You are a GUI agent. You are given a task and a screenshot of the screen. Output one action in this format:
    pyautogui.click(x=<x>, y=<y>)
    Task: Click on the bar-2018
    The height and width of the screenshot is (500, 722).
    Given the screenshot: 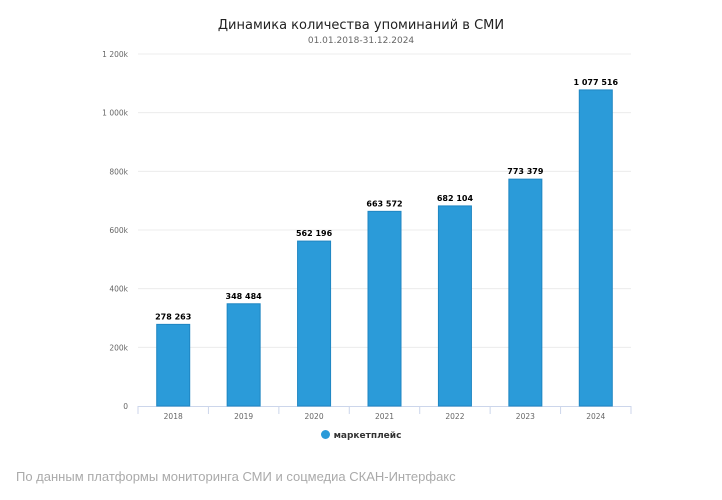 What is the action you would take?
    pyautogui.click(x=173, y=365)
    